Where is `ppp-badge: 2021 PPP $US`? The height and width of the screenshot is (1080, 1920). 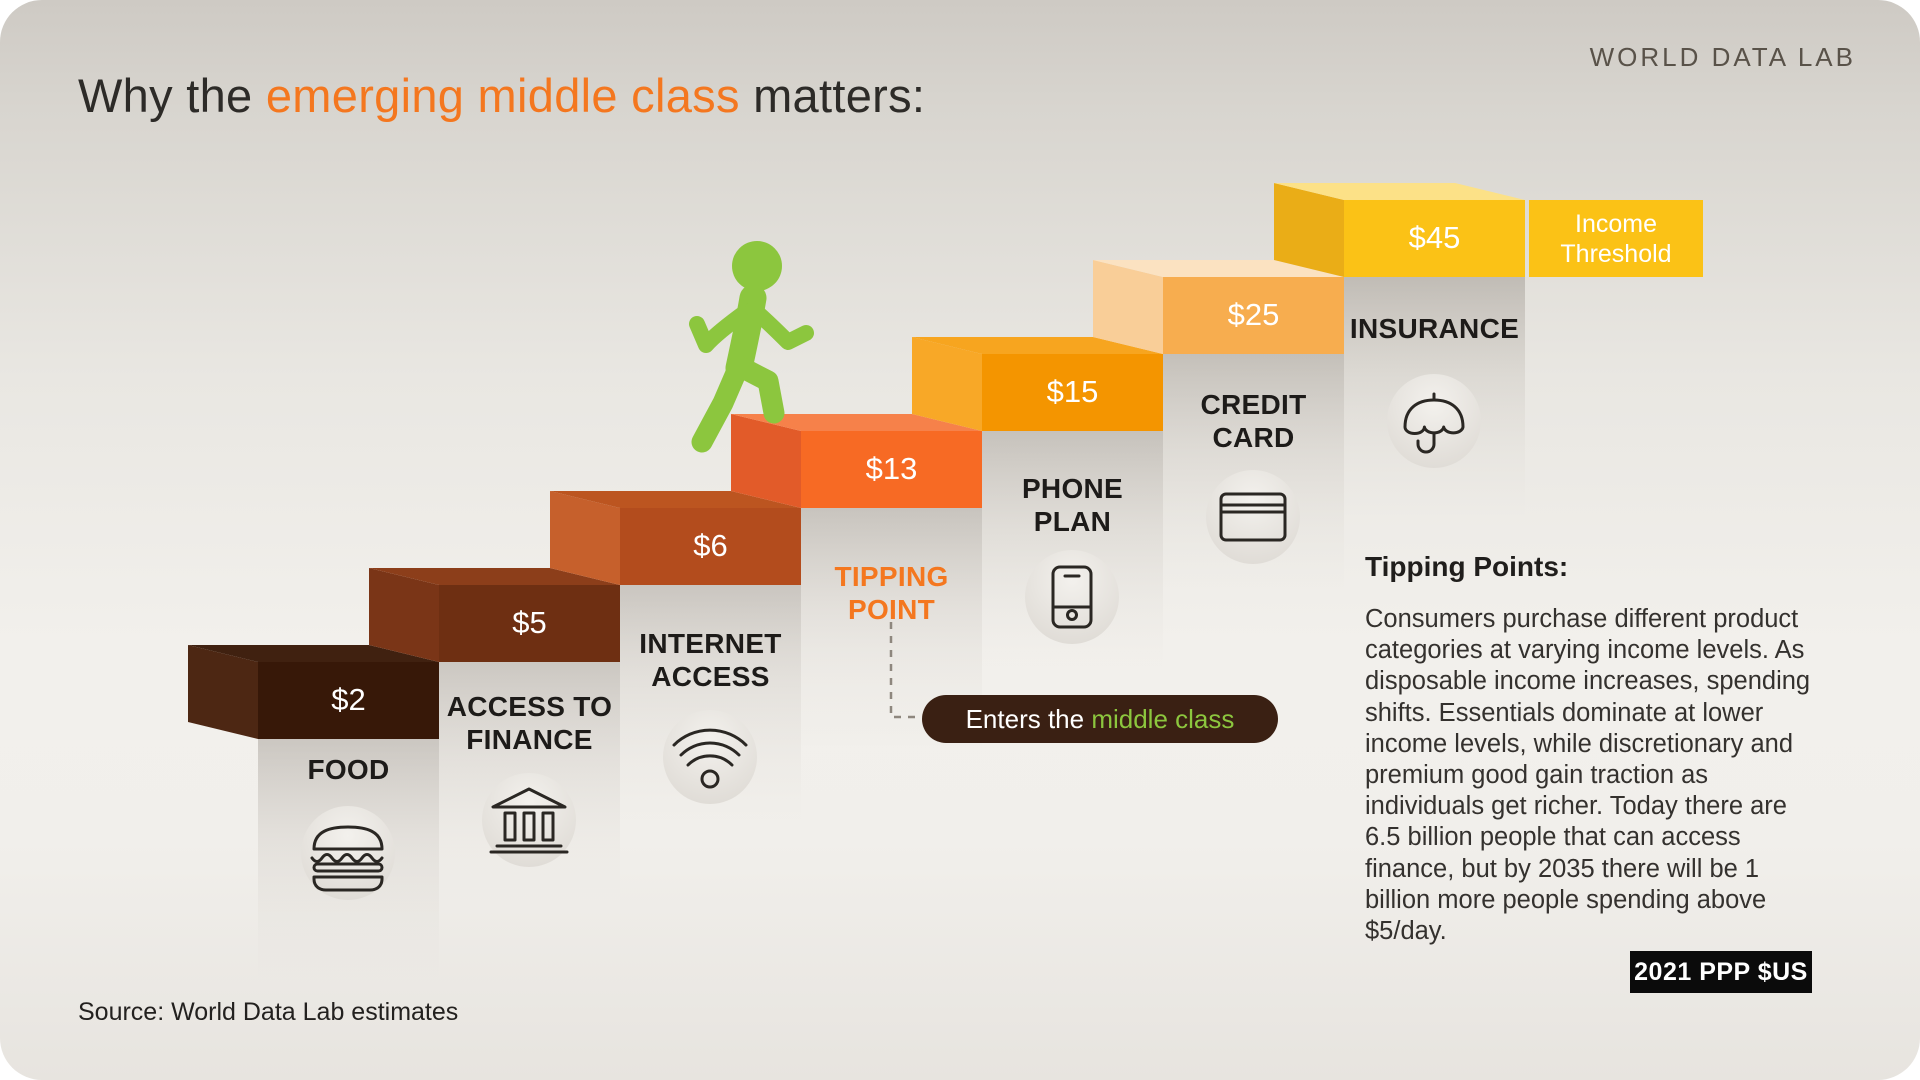 ppp-badge: 2021 PPP $US is located at coordinates (1721, 972).